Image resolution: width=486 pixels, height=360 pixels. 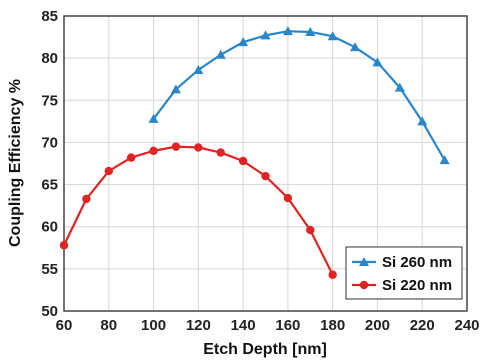 What do you see at coordinates (49, 185) in the screenshot?
I see `y-tick-label: 65` at bounding box center [49, 185].